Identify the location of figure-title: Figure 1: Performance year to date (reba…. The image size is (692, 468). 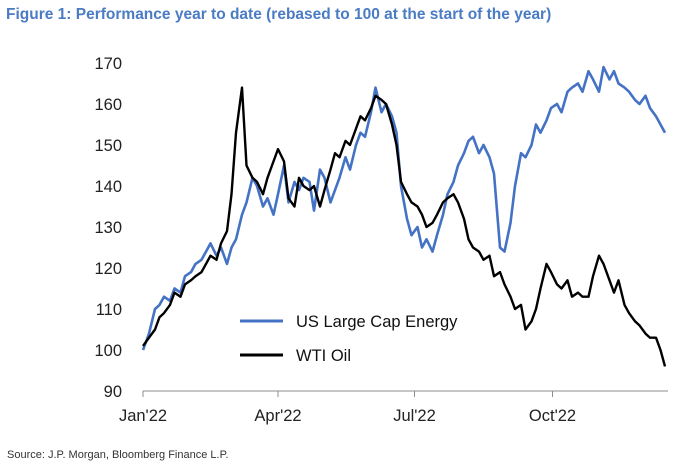
(279, 14).